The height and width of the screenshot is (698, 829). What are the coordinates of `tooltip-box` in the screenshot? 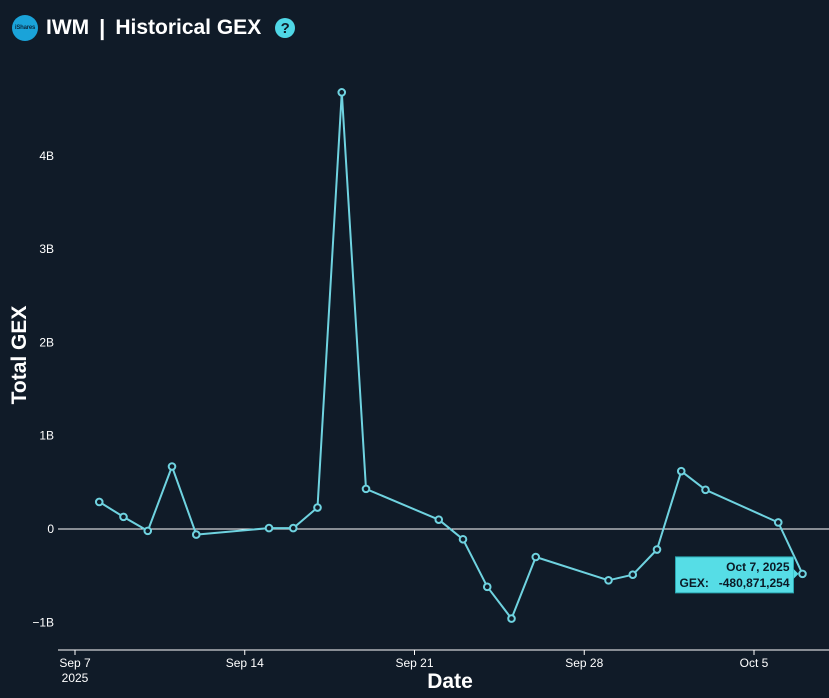 It's located at (734, 575).